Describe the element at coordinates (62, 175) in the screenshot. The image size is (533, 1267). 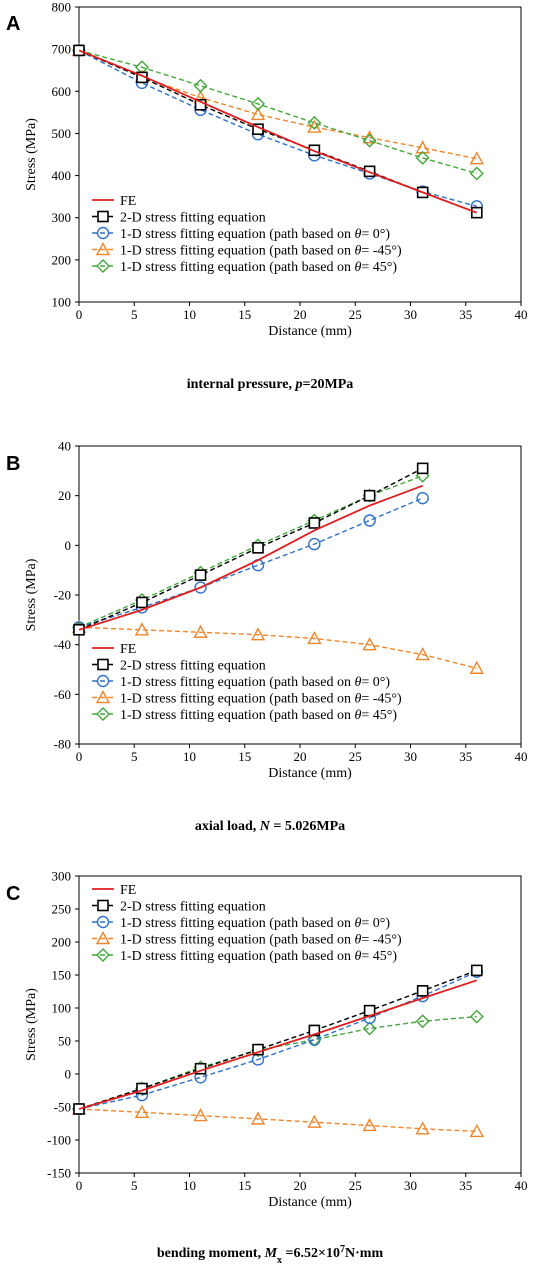
I see `y-tick-label: 400` at that location.